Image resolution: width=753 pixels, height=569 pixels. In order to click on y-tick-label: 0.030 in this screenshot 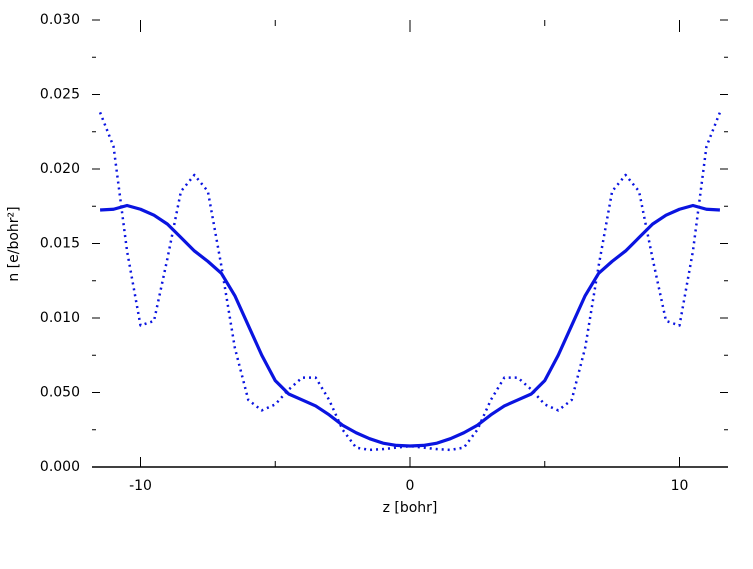, I will do `click(60, 20)`.